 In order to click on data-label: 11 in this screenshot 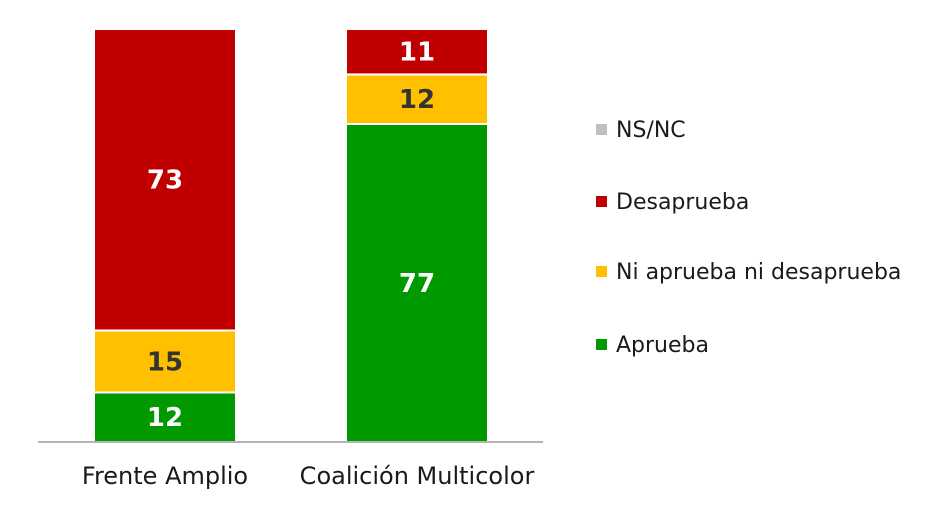, I will do `click(417, 53)`.